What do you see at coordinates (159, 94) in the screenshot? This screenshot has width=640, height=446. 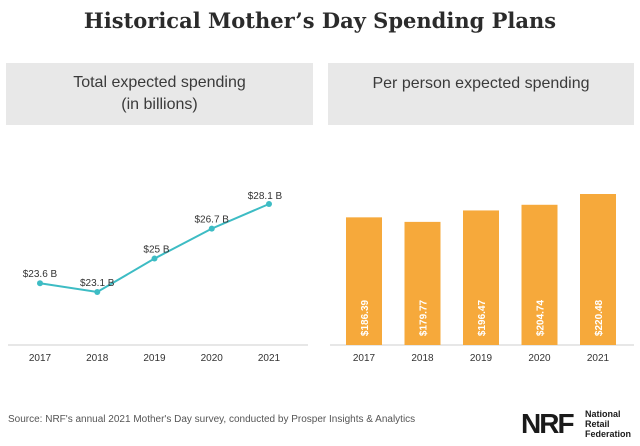 I see `left-panel-header: Total expected spending (in billions)` at bounding box center [159, 94].